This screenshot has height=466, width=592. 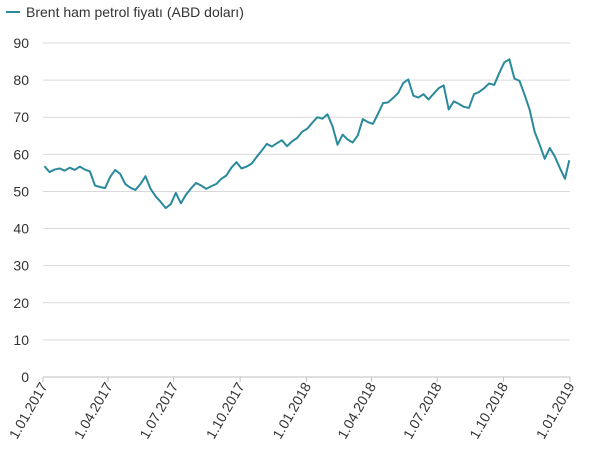 What do you see at coordinates (21, 117) in the screenshot?
I see `y-tick-label: 70` at bounding box center [21, 117].